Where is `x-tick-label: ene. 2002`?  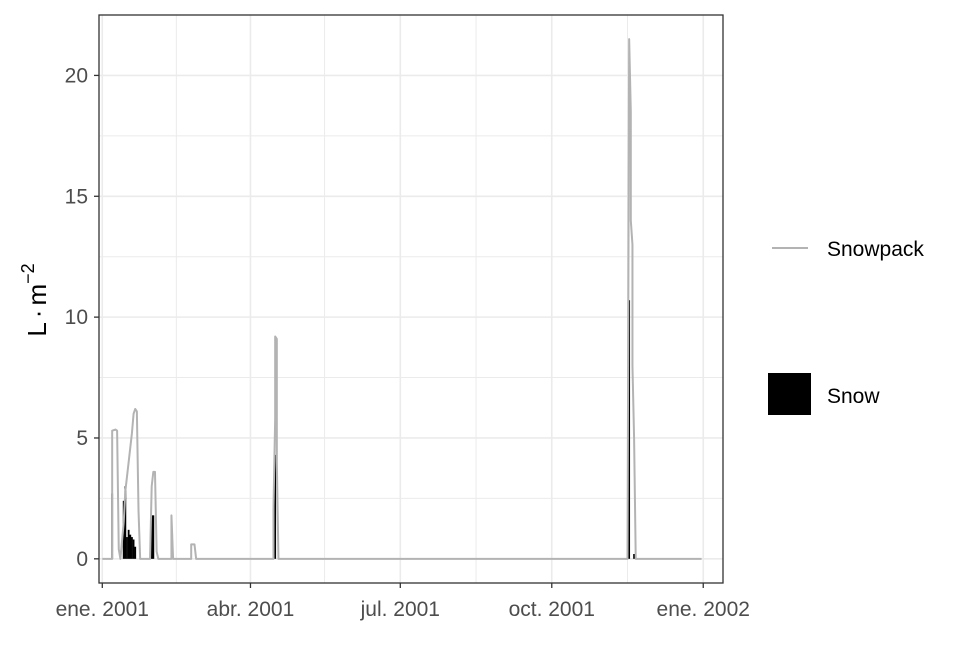 x-tick-label: ene. 2002 is located at coordinates (703, 609).